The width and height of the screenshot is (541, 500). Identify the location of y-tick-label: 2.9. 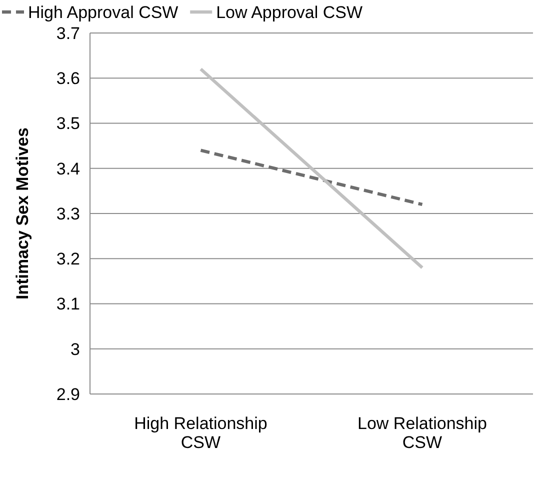
(68, 394).